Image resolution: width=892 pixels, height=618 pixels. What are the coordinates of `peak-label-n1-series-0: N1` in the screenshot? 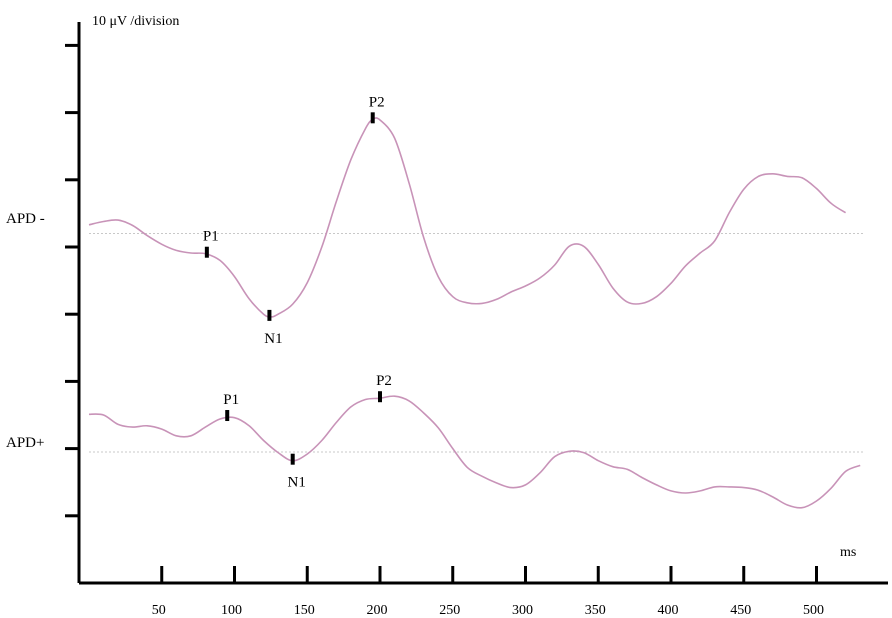 It's located at (273, 339).